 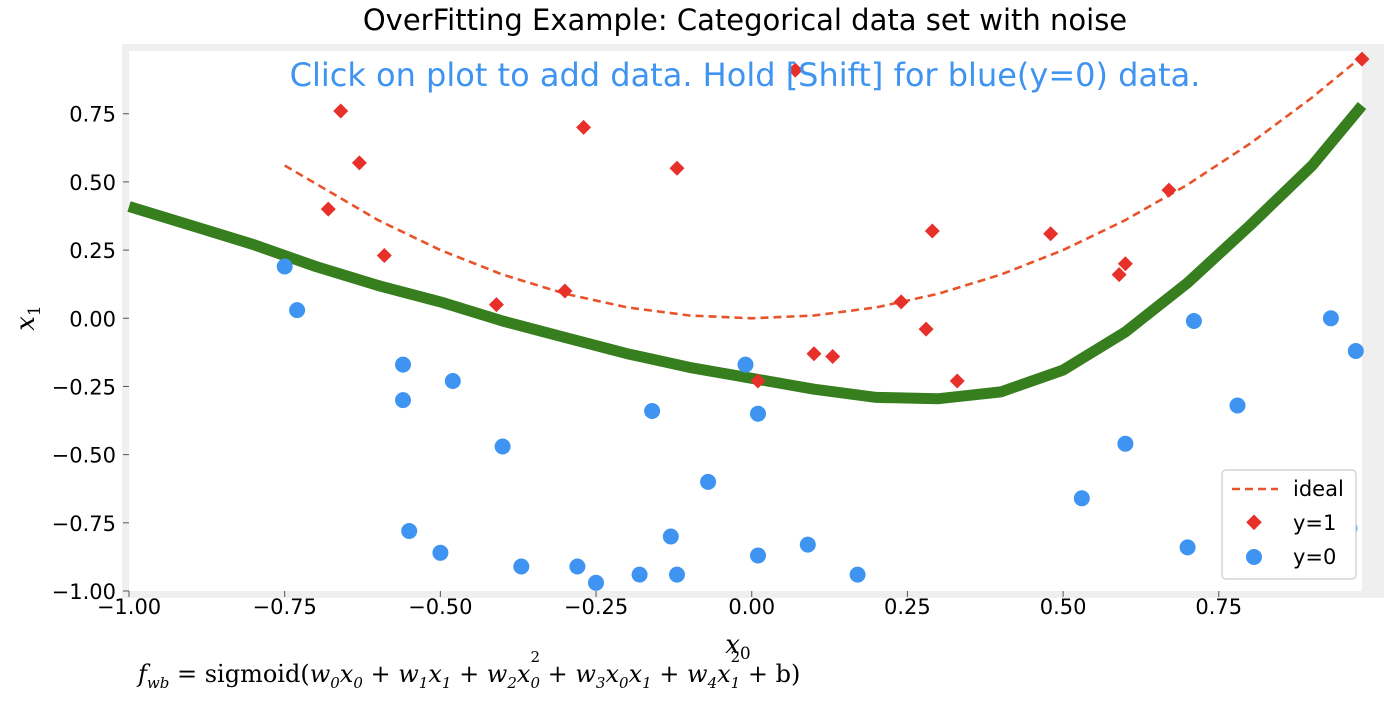 I want to click on legend-y1-swatch, so click(x=1254, y=522).